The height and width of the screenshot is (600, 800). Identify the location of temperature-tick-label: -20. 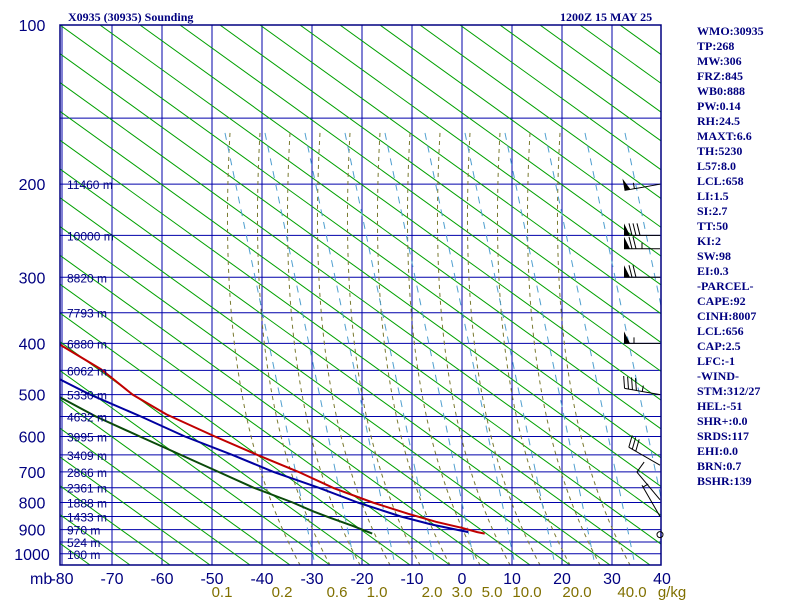
(361, 579).